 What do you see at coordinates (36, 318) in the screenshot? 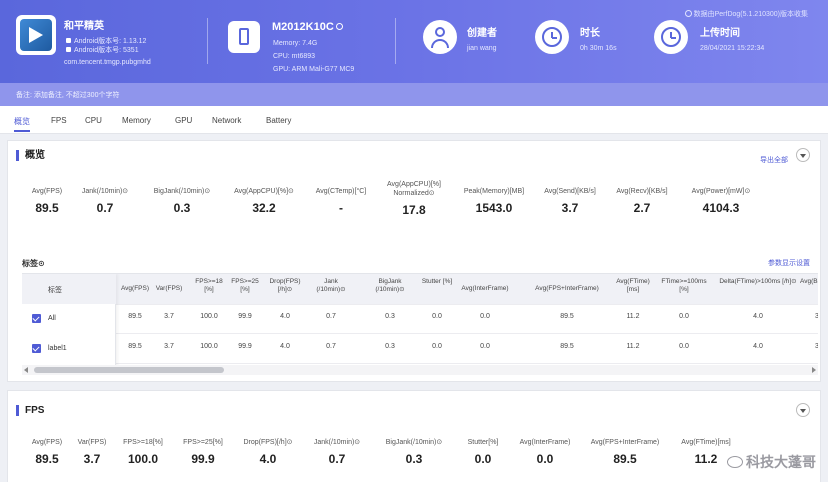
I see `row-checkbox-all` at bounding box center [36, 318].